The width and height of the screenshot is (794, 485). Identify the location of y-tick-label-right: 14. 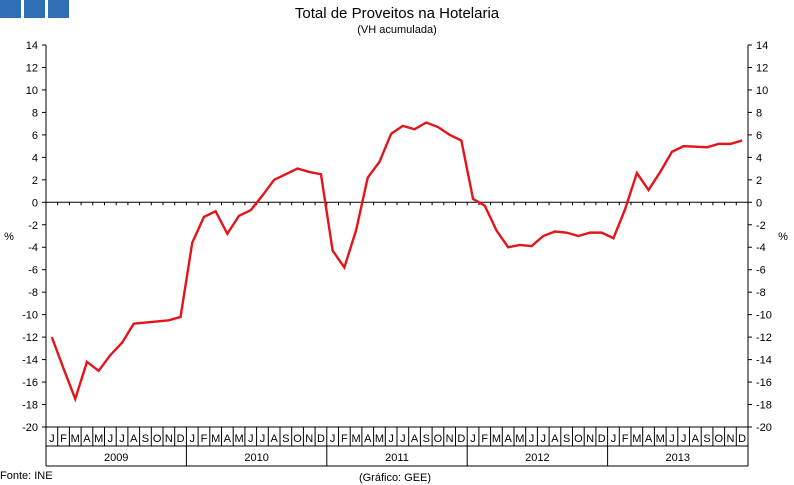
(762, 46).